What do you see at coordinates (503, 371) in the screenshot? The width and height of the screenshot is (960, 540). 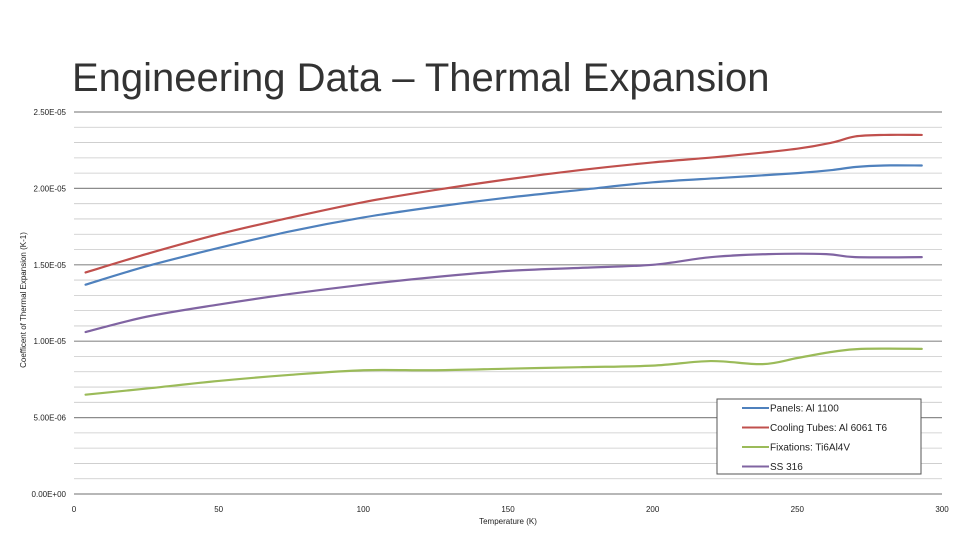 I see `series-line-fixations-ti6al4v` at bounding box center [503, 371].